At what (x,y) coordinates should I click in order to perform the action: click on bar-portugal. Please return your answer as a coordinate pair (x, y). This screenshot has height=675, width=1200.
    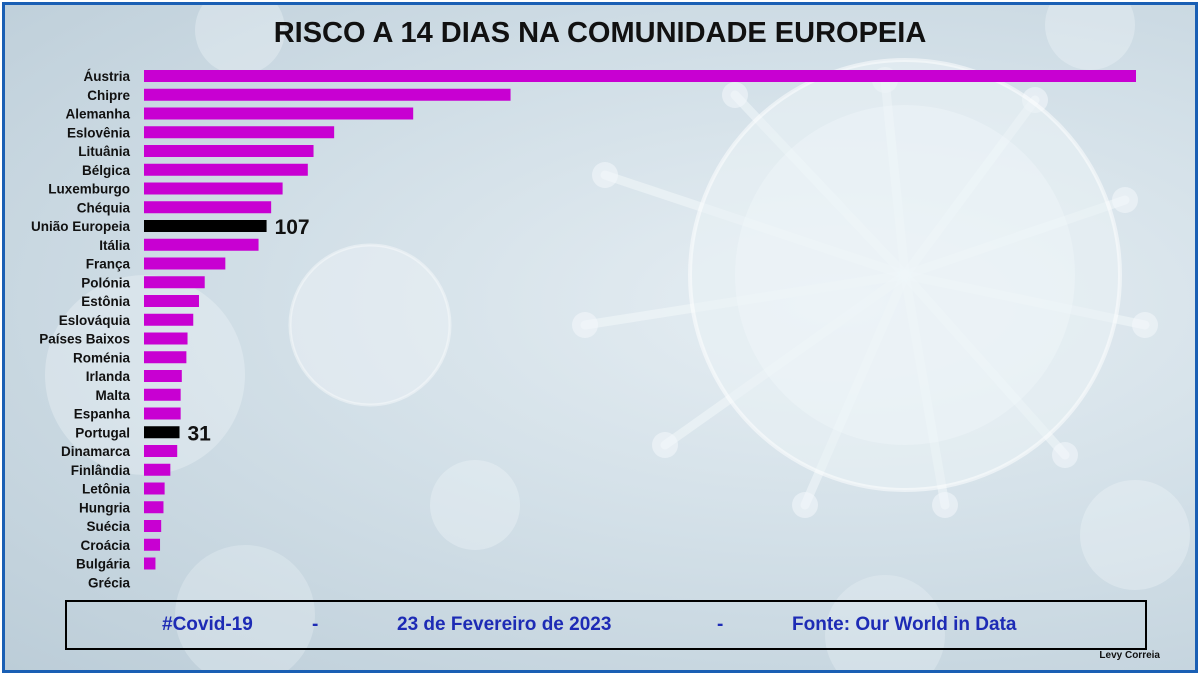
    Looking at the image, I should click on (162, 432).